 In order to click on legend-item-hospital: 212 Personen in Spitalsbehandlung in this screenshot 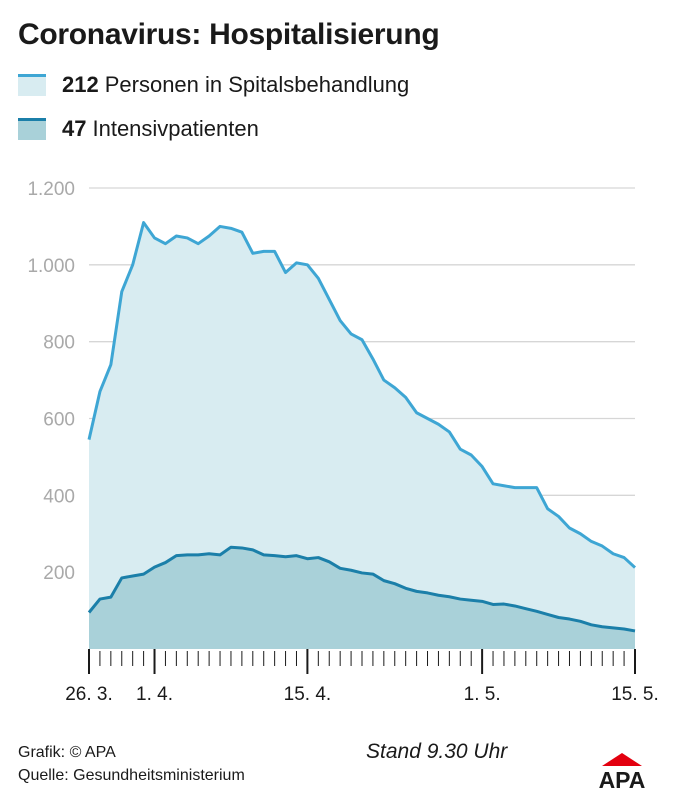, I will do `click(213, 85)`.